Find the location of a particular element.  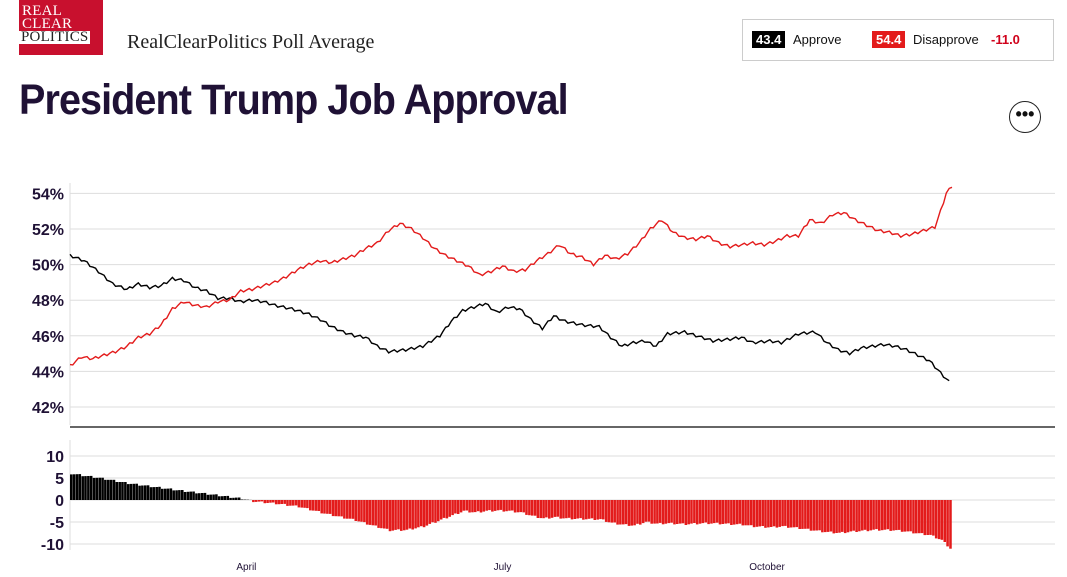

page-title: President Trump Job Approval is located at coordinates (294, 100).